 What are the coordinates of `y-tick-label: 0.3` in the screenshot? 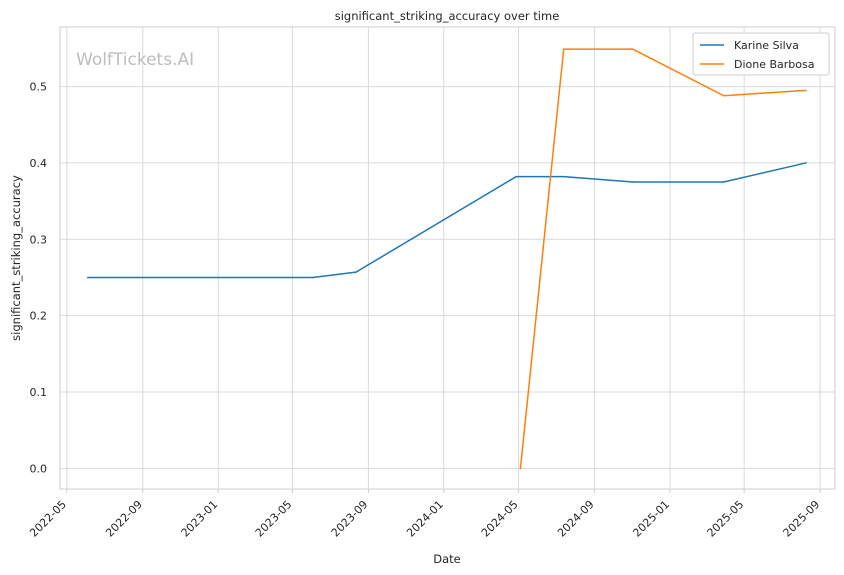 It's located at (39, 239).